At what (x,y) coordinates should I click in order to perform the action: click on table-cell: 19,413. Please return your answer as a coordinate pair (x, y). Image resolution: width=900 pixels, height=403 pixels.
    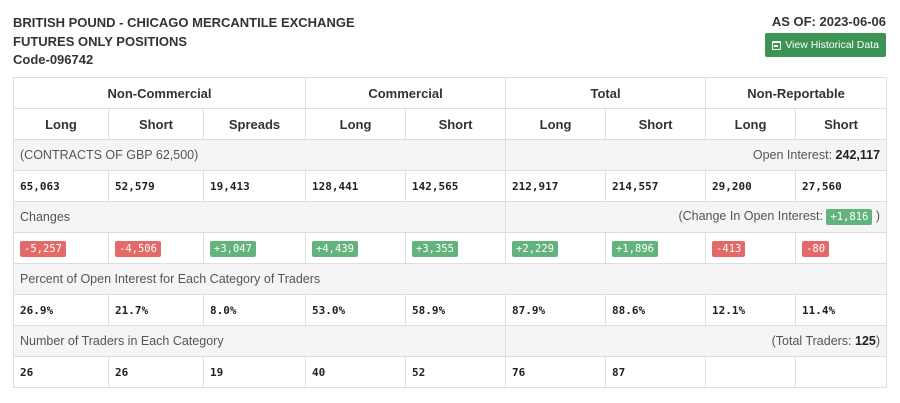
    Looking at the image, I should click on (254, 186).